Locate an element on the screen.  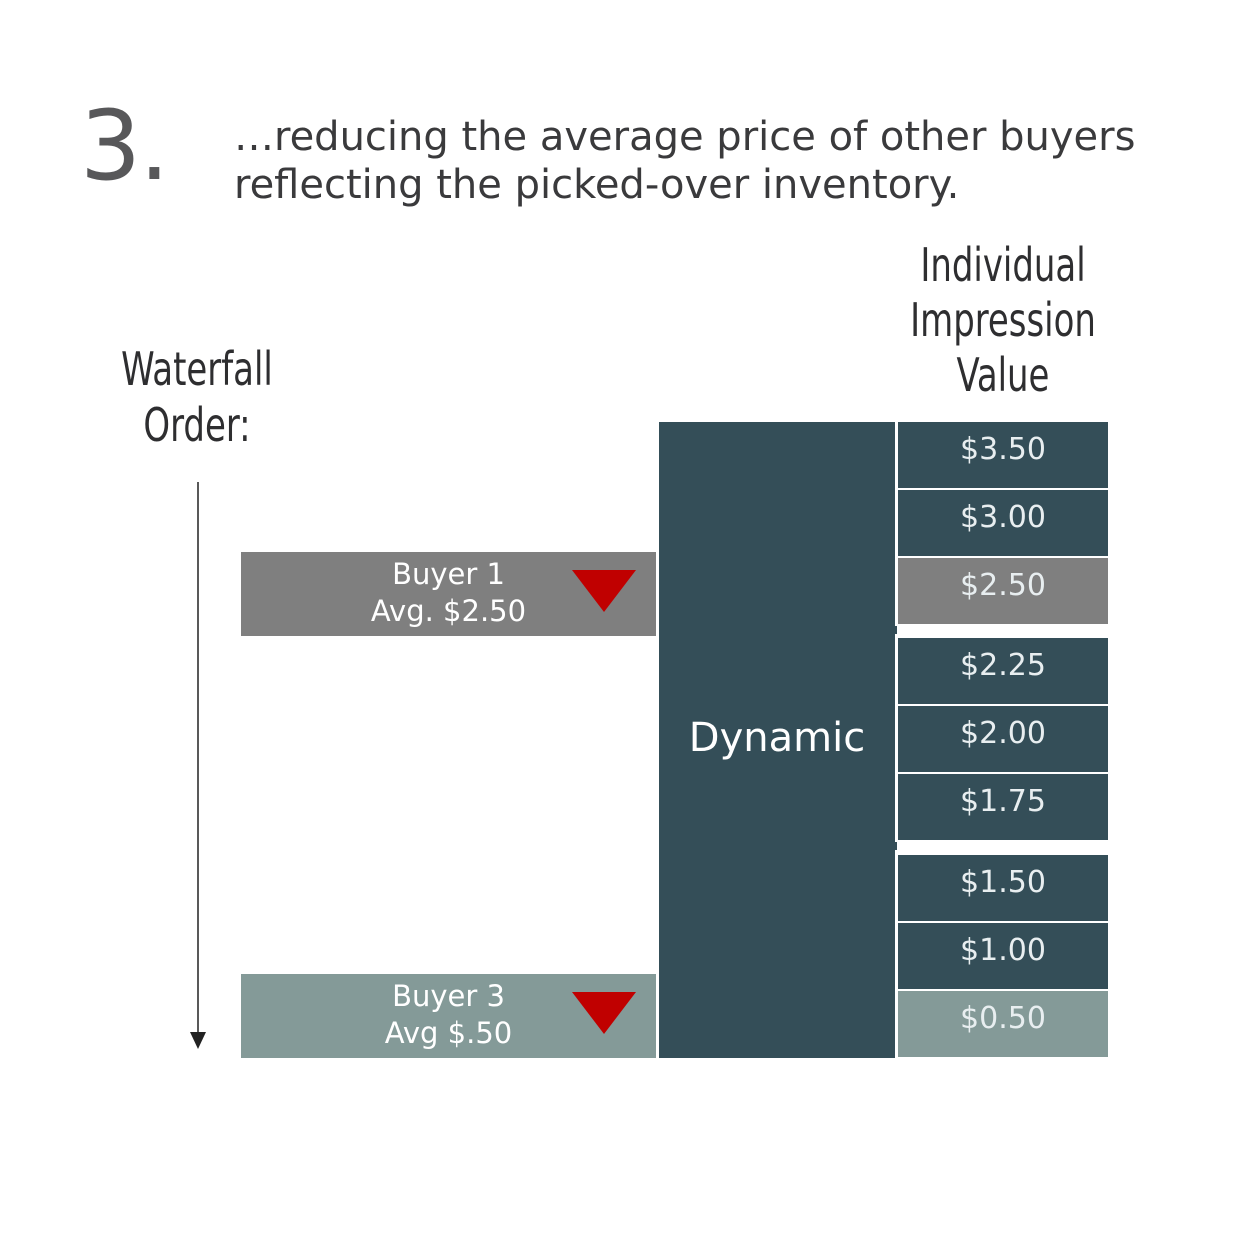
impression-value-cell: $2.25 is located at coordinates (1003, 671).